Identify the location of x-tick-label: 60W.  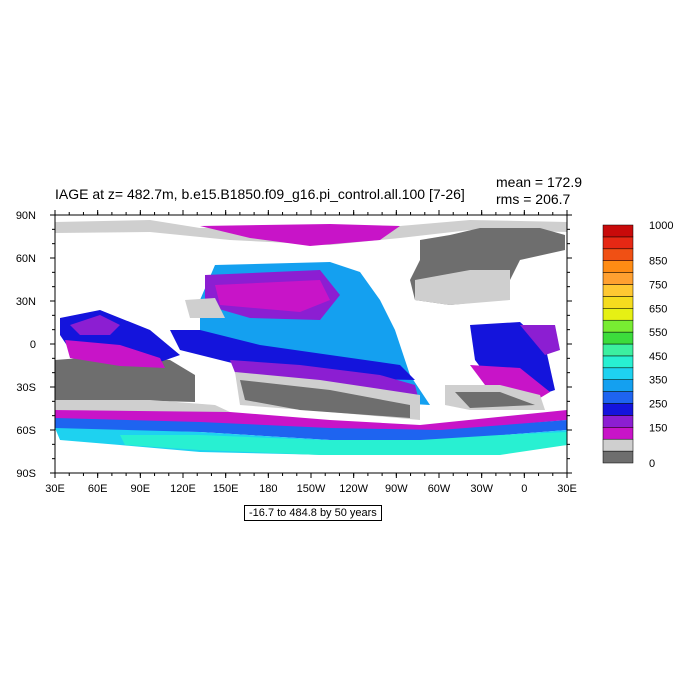
(439, 489).